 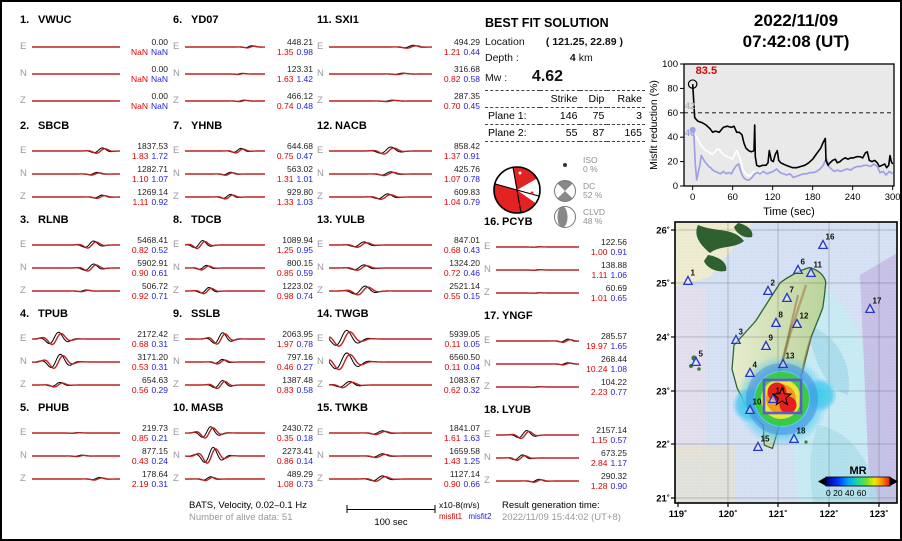 I want to click on misfit-values: 0.92 0.71, so click(x=146, y=296).